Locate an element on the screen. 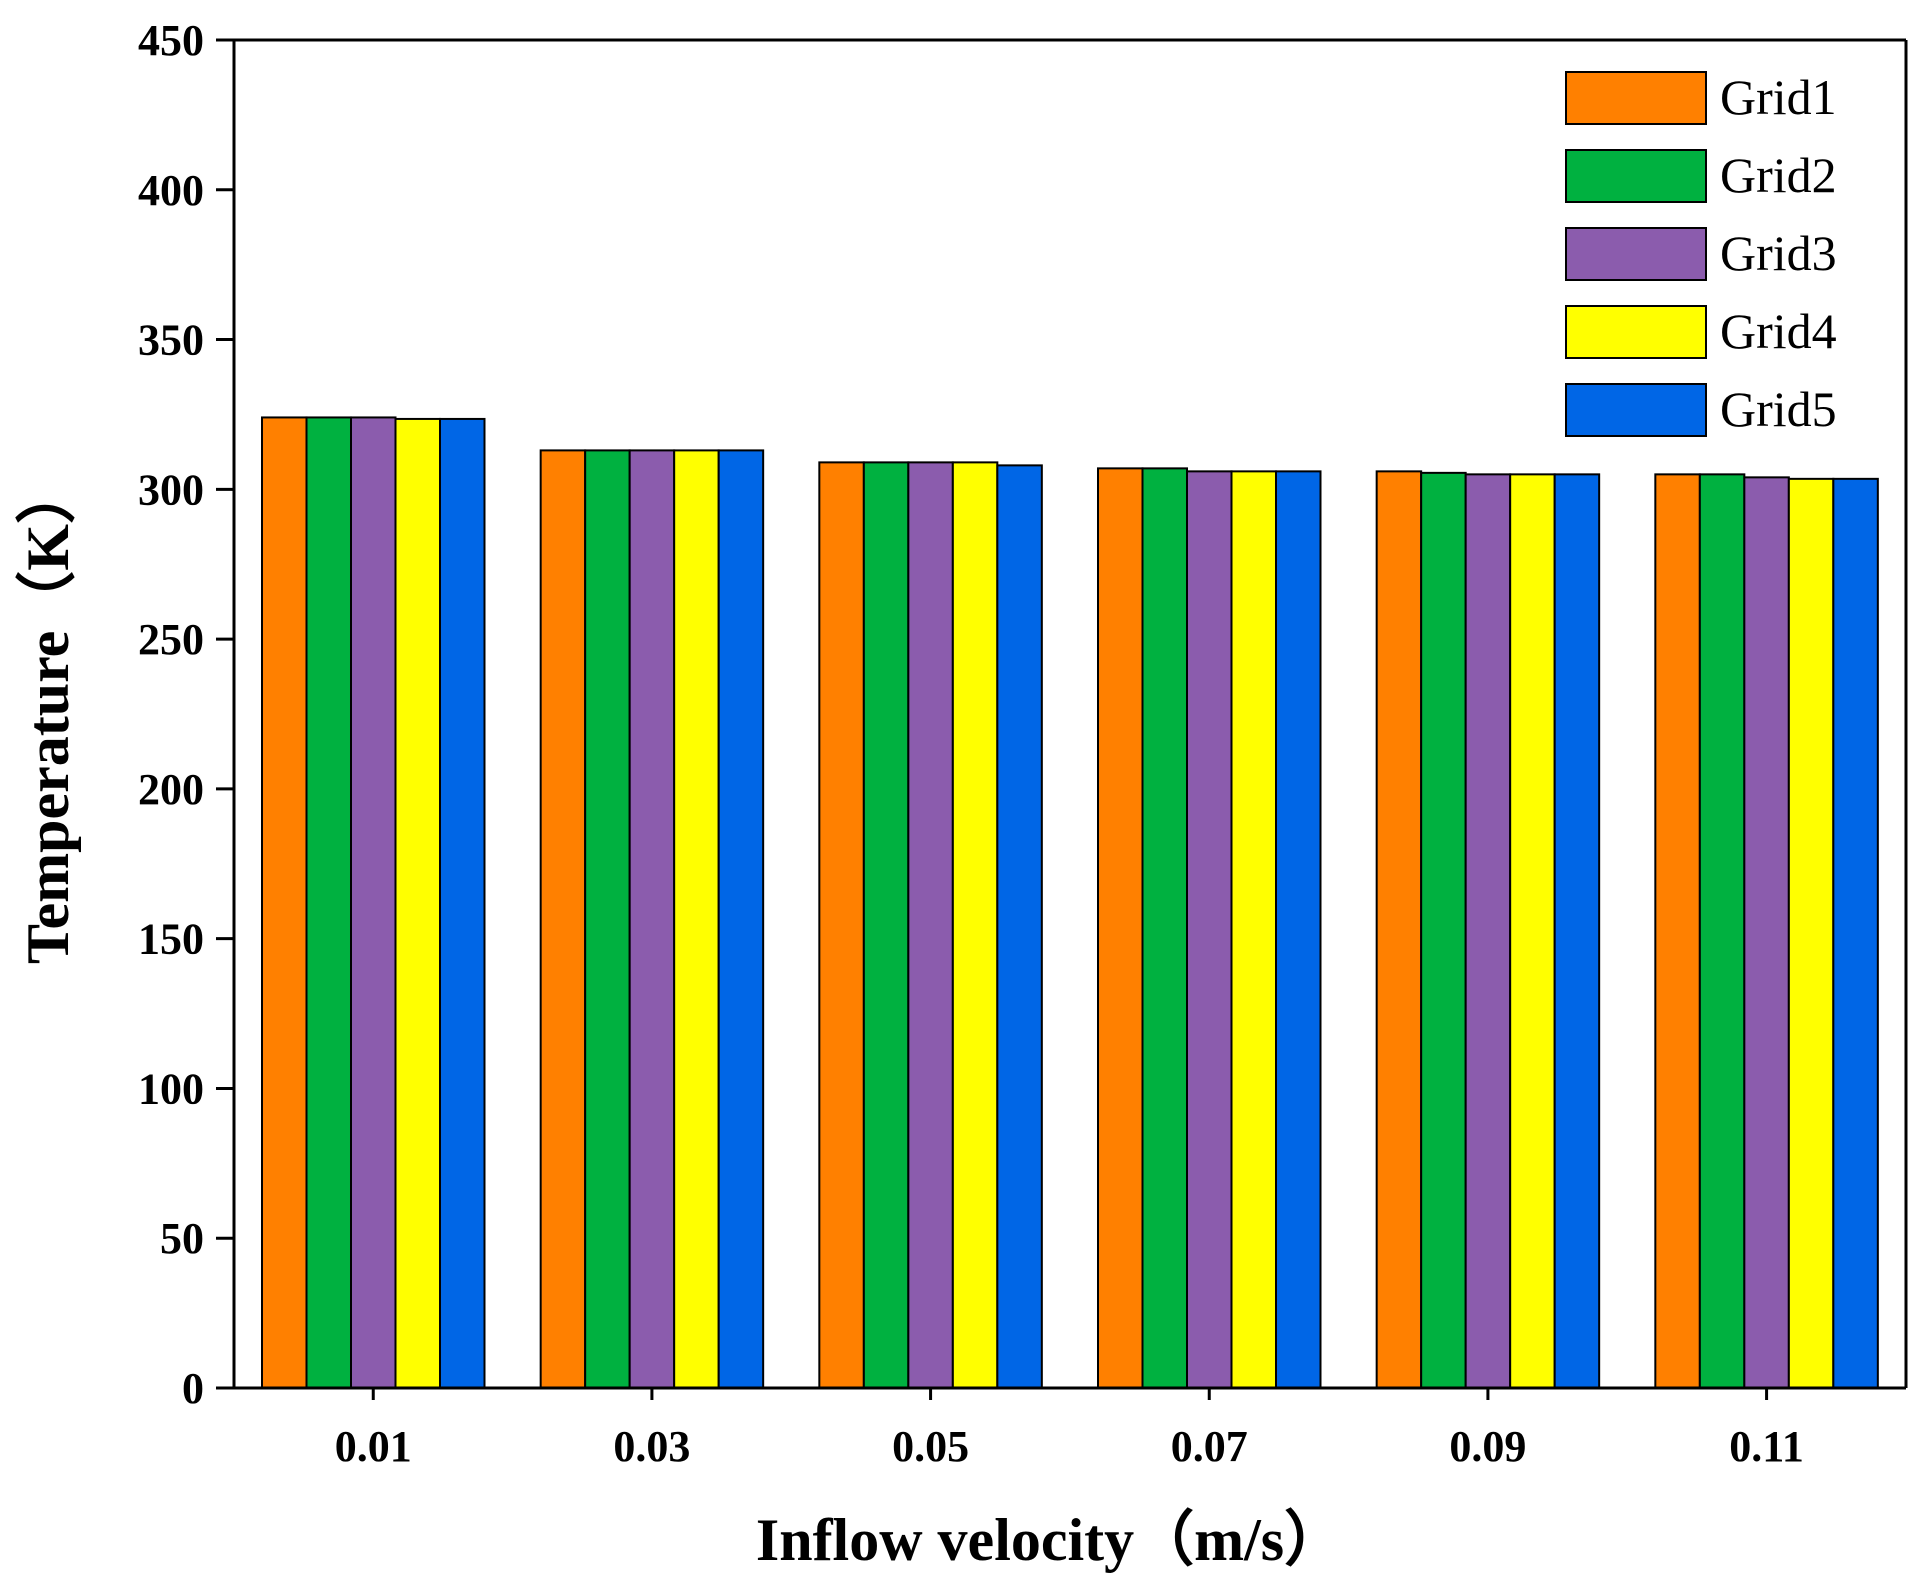 The image size is (1918, 1593). bar-grid5-0.11 is located at coordinates (1855, 933).